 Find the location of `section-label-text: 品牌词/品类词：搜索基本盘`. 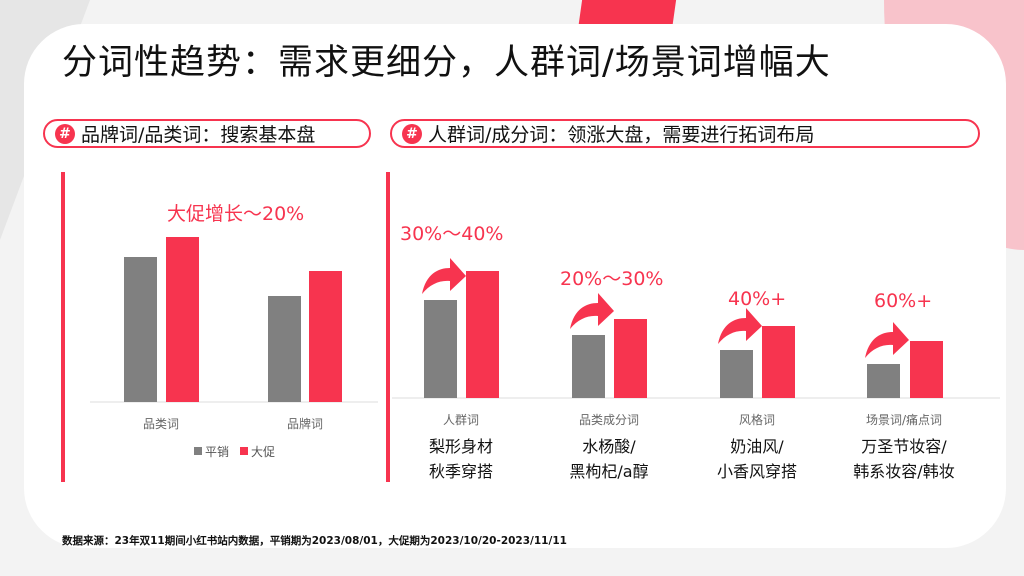

section-label-text: 品牌词/品类词：搜索基本盘 is located at coordinates (198, 135).